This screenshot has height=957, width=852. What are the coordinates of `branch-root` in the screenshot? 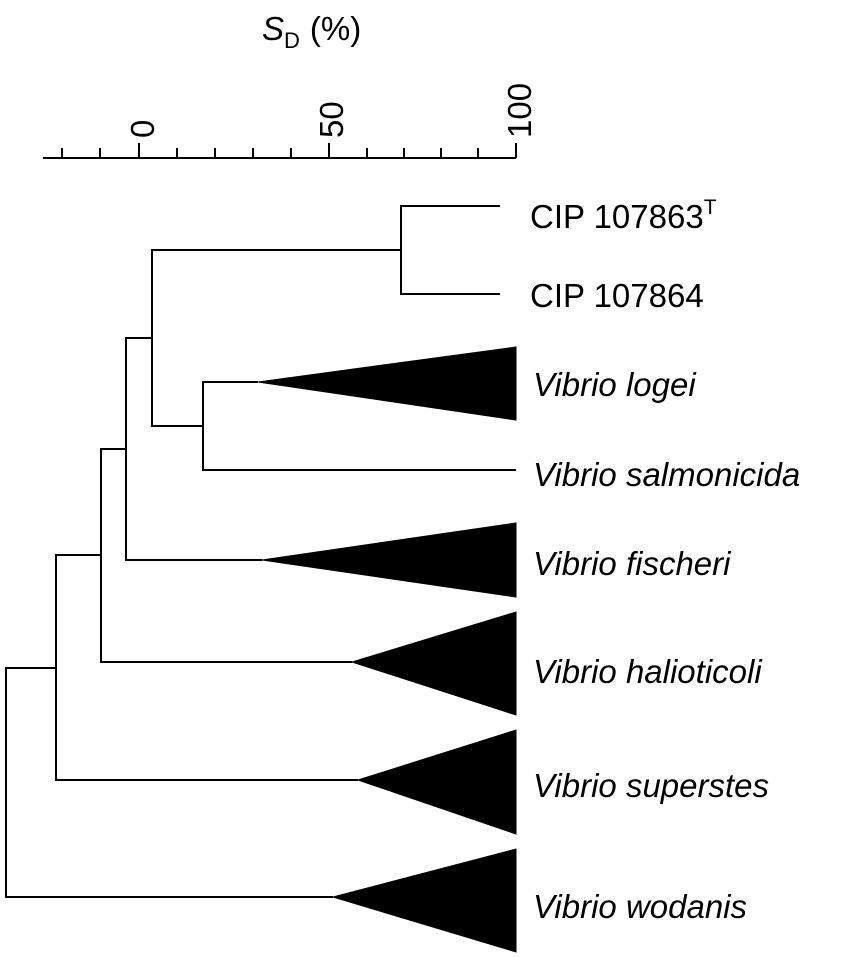 It's located at (169, 782).